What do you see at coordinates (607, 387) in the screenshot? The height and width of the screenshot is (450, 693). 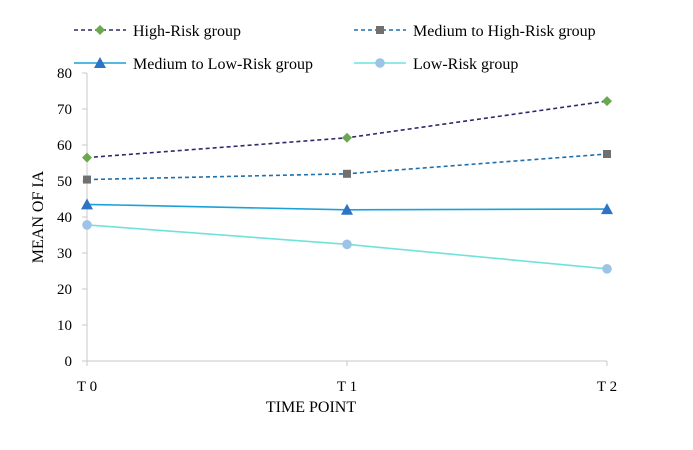 I see `x-tick-label: T 2` at bounding box center [607, 387].